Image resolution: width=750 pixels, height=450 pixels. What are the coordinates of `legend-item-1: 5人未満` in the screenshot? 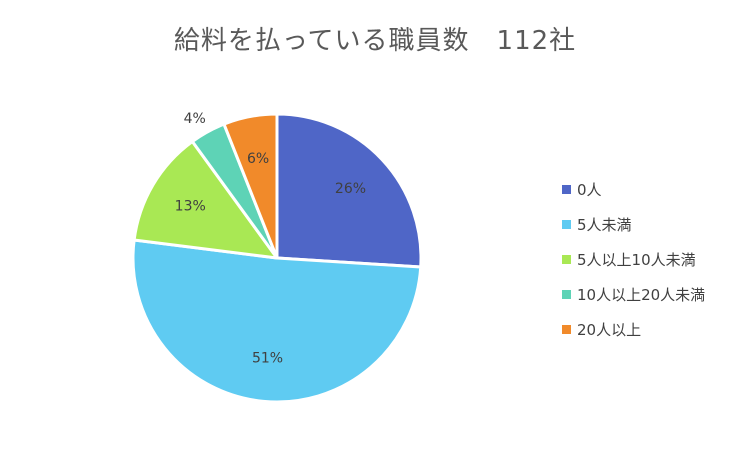 It's located at (633, 224).